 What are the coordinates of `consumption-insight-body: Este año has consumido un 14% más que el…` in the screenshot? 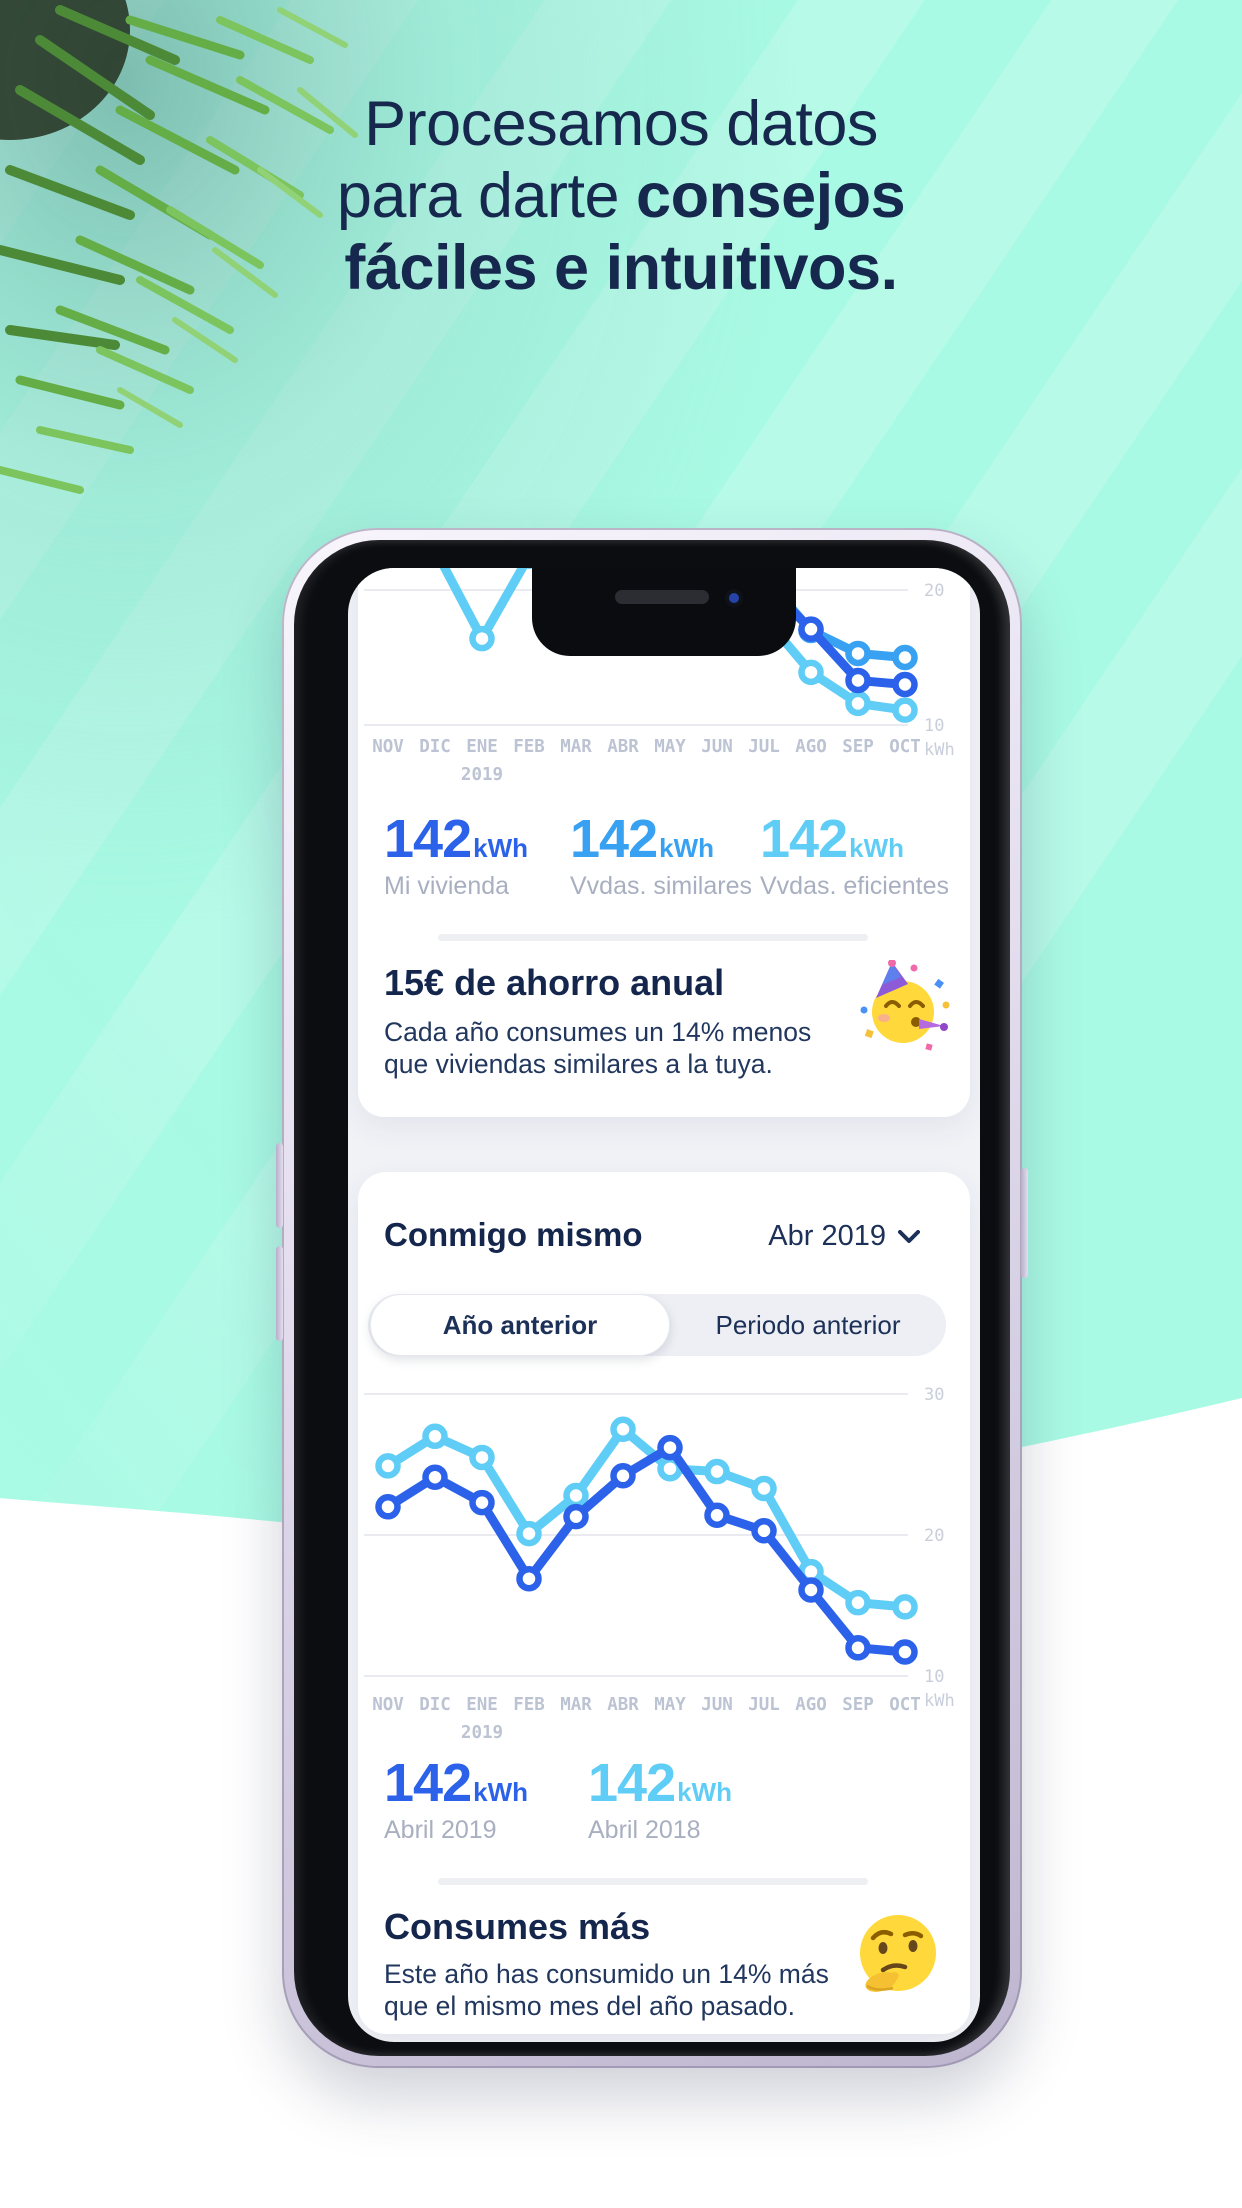 It's located at (606, 1990).